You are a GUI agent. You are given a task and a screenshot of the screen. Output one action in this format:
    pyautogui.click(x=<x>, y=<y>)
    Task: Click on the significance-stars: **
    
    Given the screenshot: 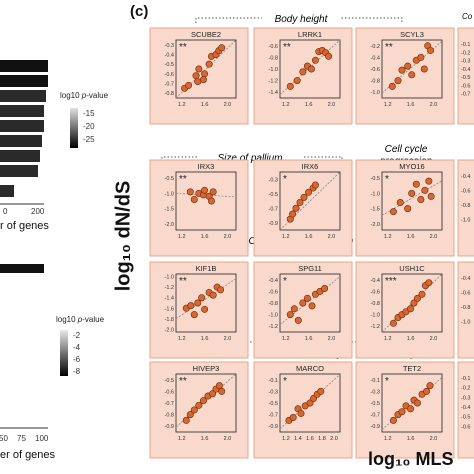 What is the action you would take?
    pyautogui.click(x=183, y=381)
    